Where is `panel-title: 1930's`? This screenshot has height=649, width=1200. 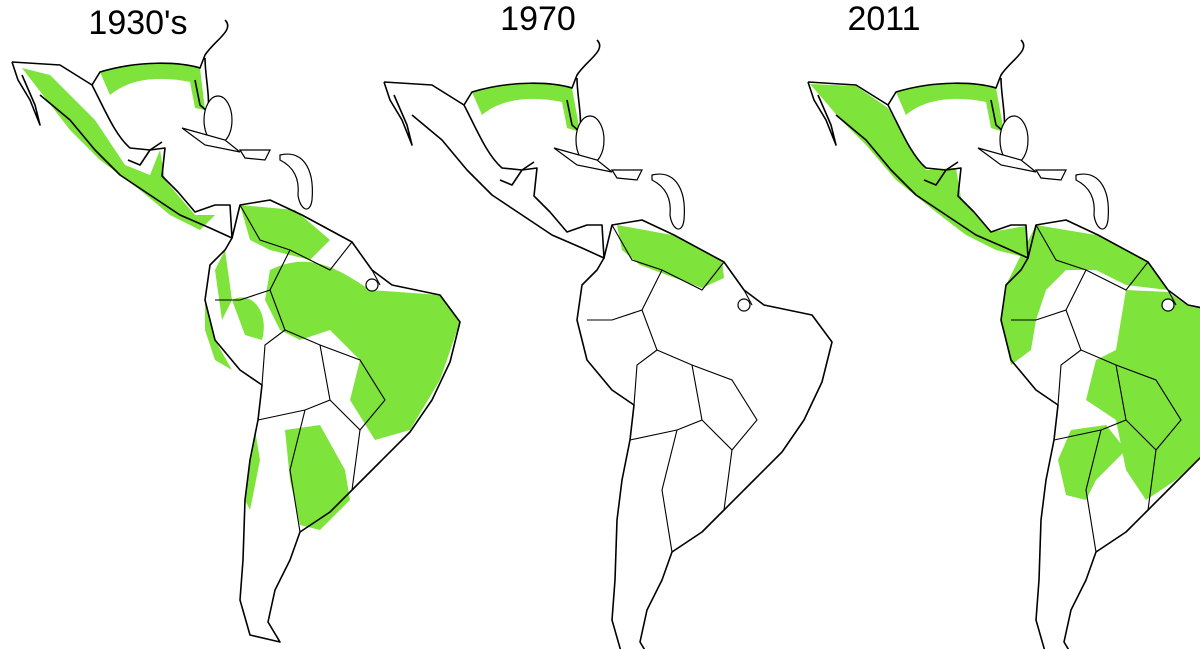
panel-title: 1930's is located at coordinates (137, 23).